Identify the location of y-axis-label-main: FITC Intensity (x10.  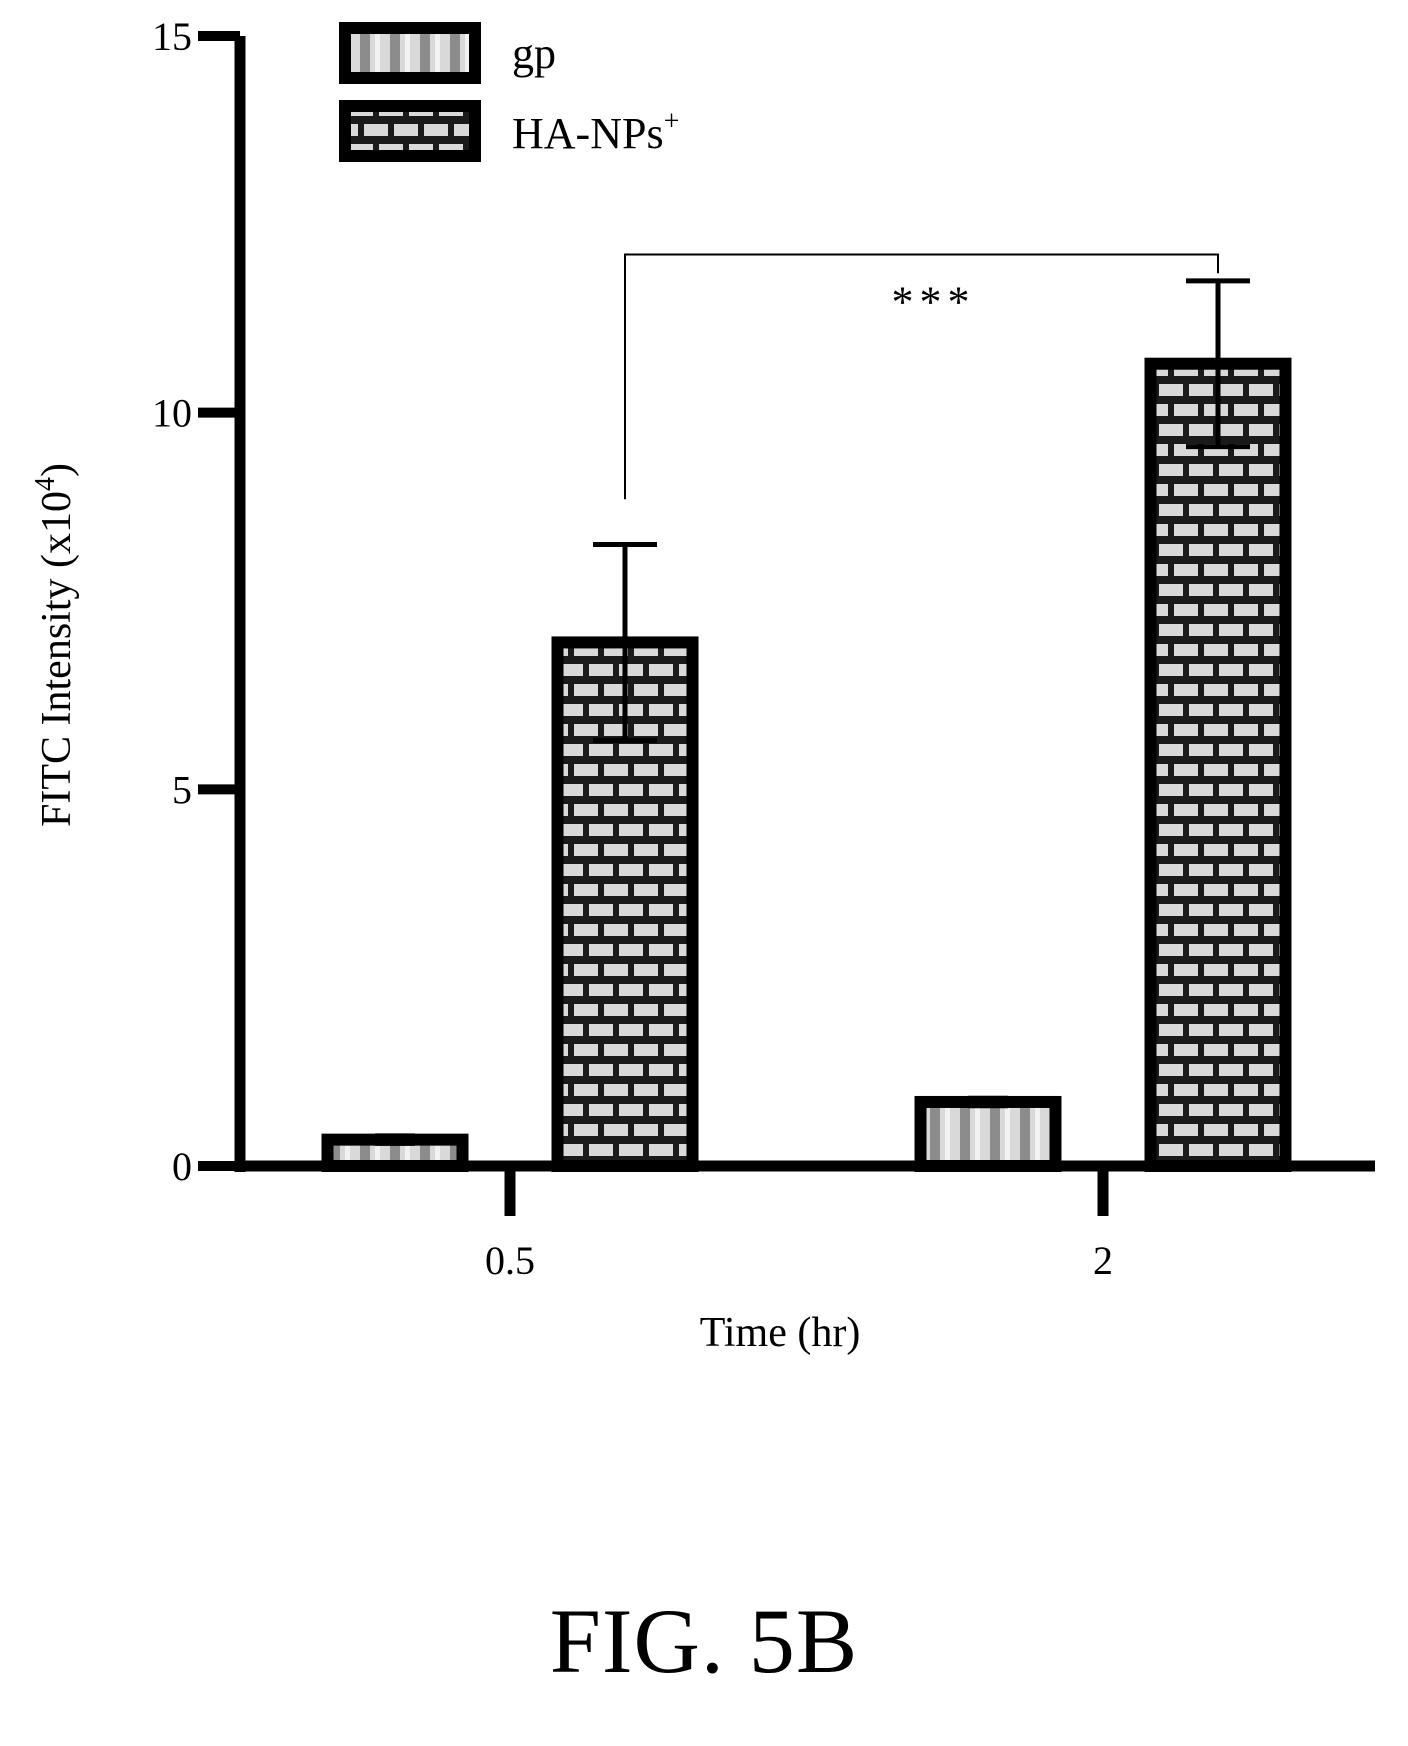
(57, 659).